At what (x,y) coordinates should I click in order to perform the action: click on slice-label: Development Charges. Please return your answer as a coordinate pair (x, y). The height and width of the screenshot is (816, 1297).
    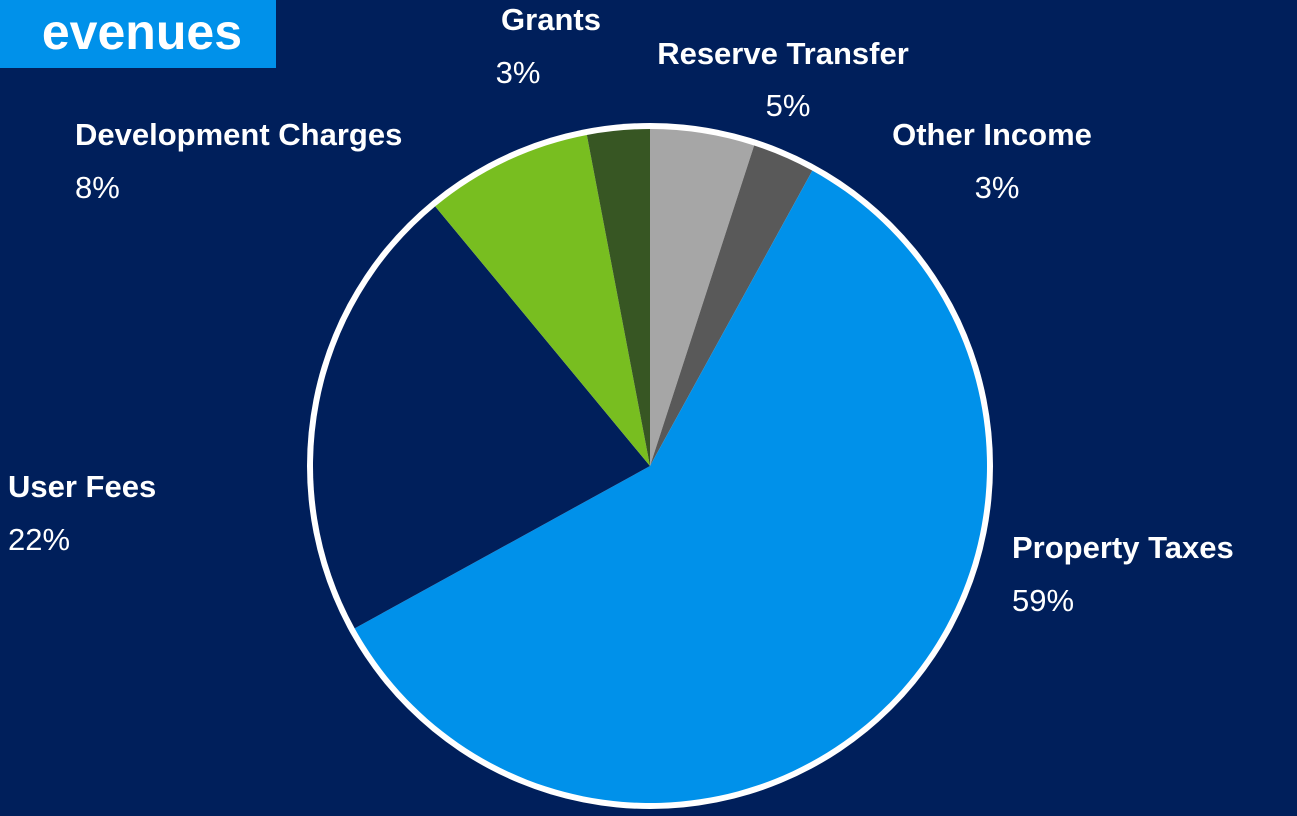
    Looking at the image, I should click on (238, 134).